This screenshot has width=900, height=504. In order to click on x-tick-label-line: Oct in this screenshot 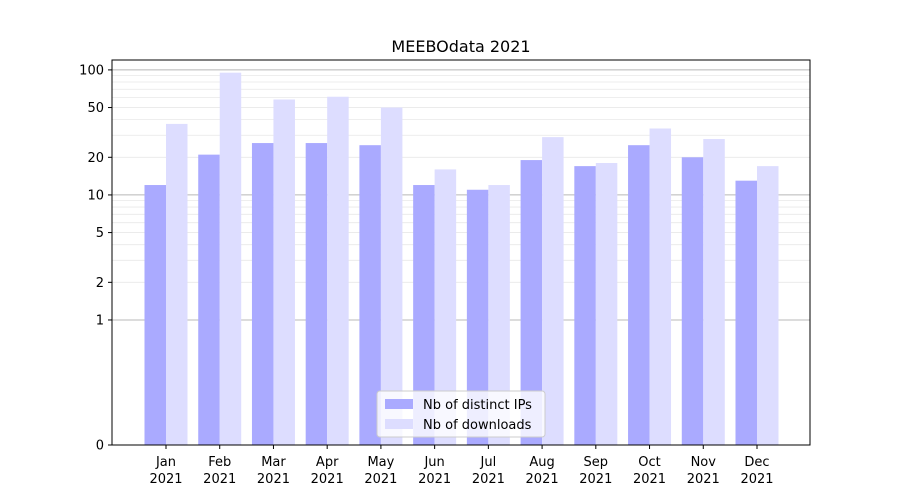, I will do `click(649, 462)`.